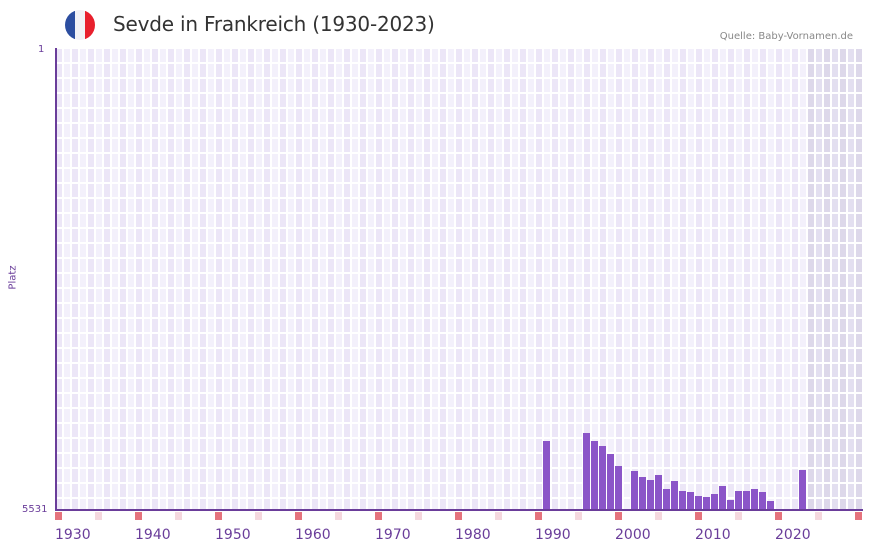 This screenshot has height=552, width=873. Describe the element at coordinates (738, 500) in the screenshot. I see `bar-2015` at that location.